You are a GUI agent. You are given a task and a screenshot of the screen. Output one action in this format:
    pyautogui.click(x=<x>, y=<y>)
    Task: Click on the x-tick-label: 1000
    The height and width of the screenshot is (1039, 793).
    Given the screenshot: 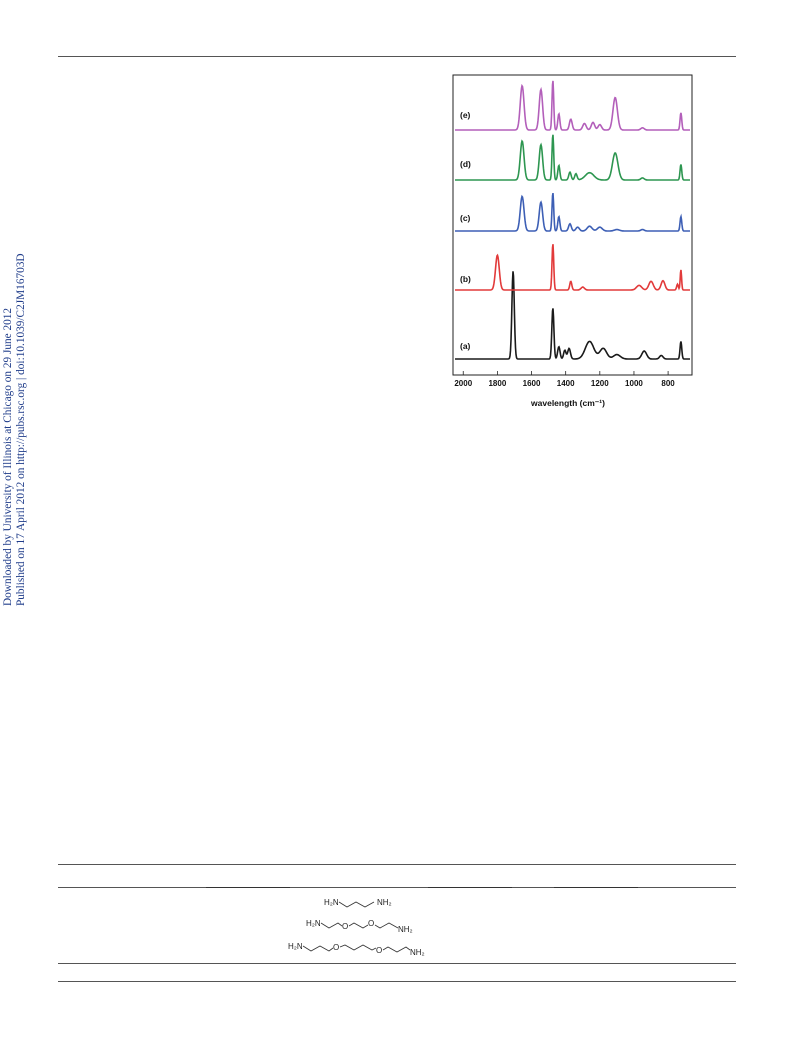 What is the action you would take?
    pyautogui.click(x=634, y=383)
    